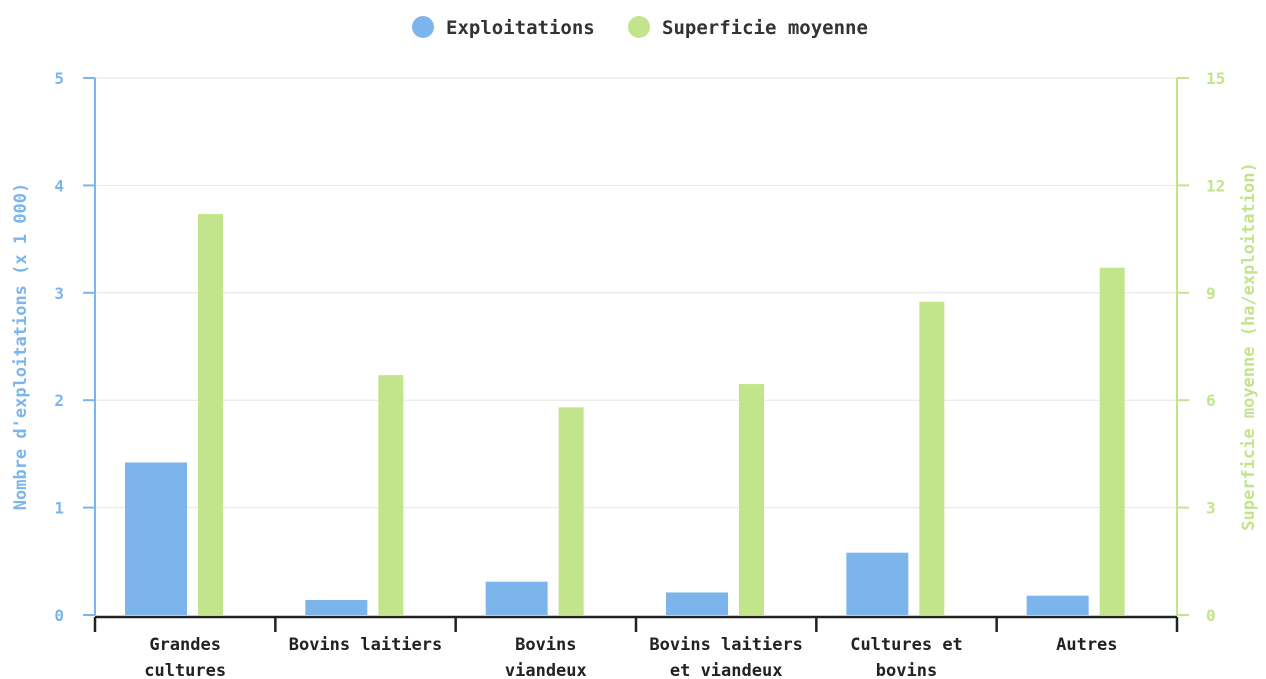 The image size is (1266, 679). Describe the element at coordinates (906, 670) in the screenshot. I see `x-axis-category-label: bovins` at that location.